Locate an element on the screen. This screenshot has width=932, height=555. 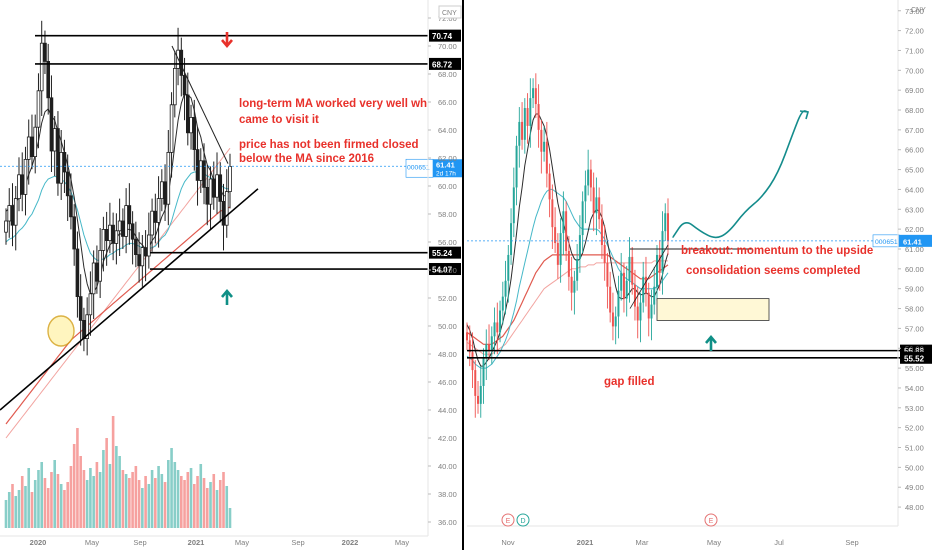
y-tick-label: 65.00 is located at coordinates (914, 170).